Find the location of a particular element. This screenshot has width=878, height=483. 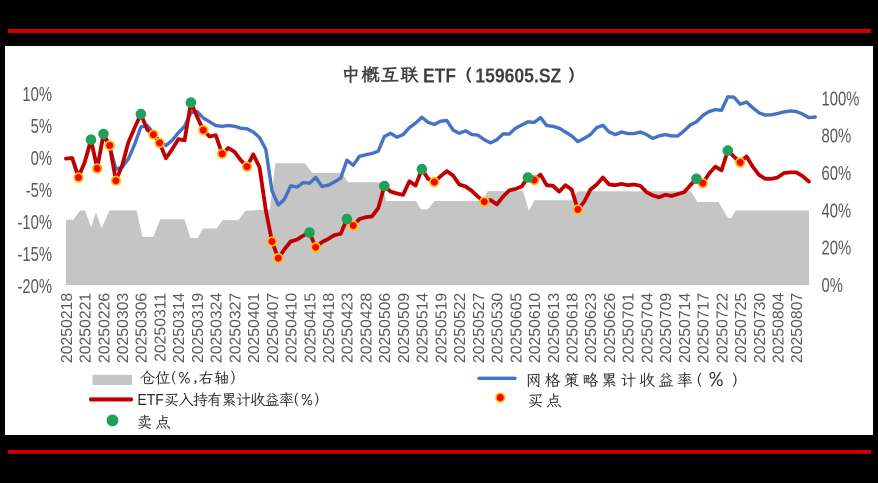

svg-text: 20250311 is located at coordinates (160, 327).